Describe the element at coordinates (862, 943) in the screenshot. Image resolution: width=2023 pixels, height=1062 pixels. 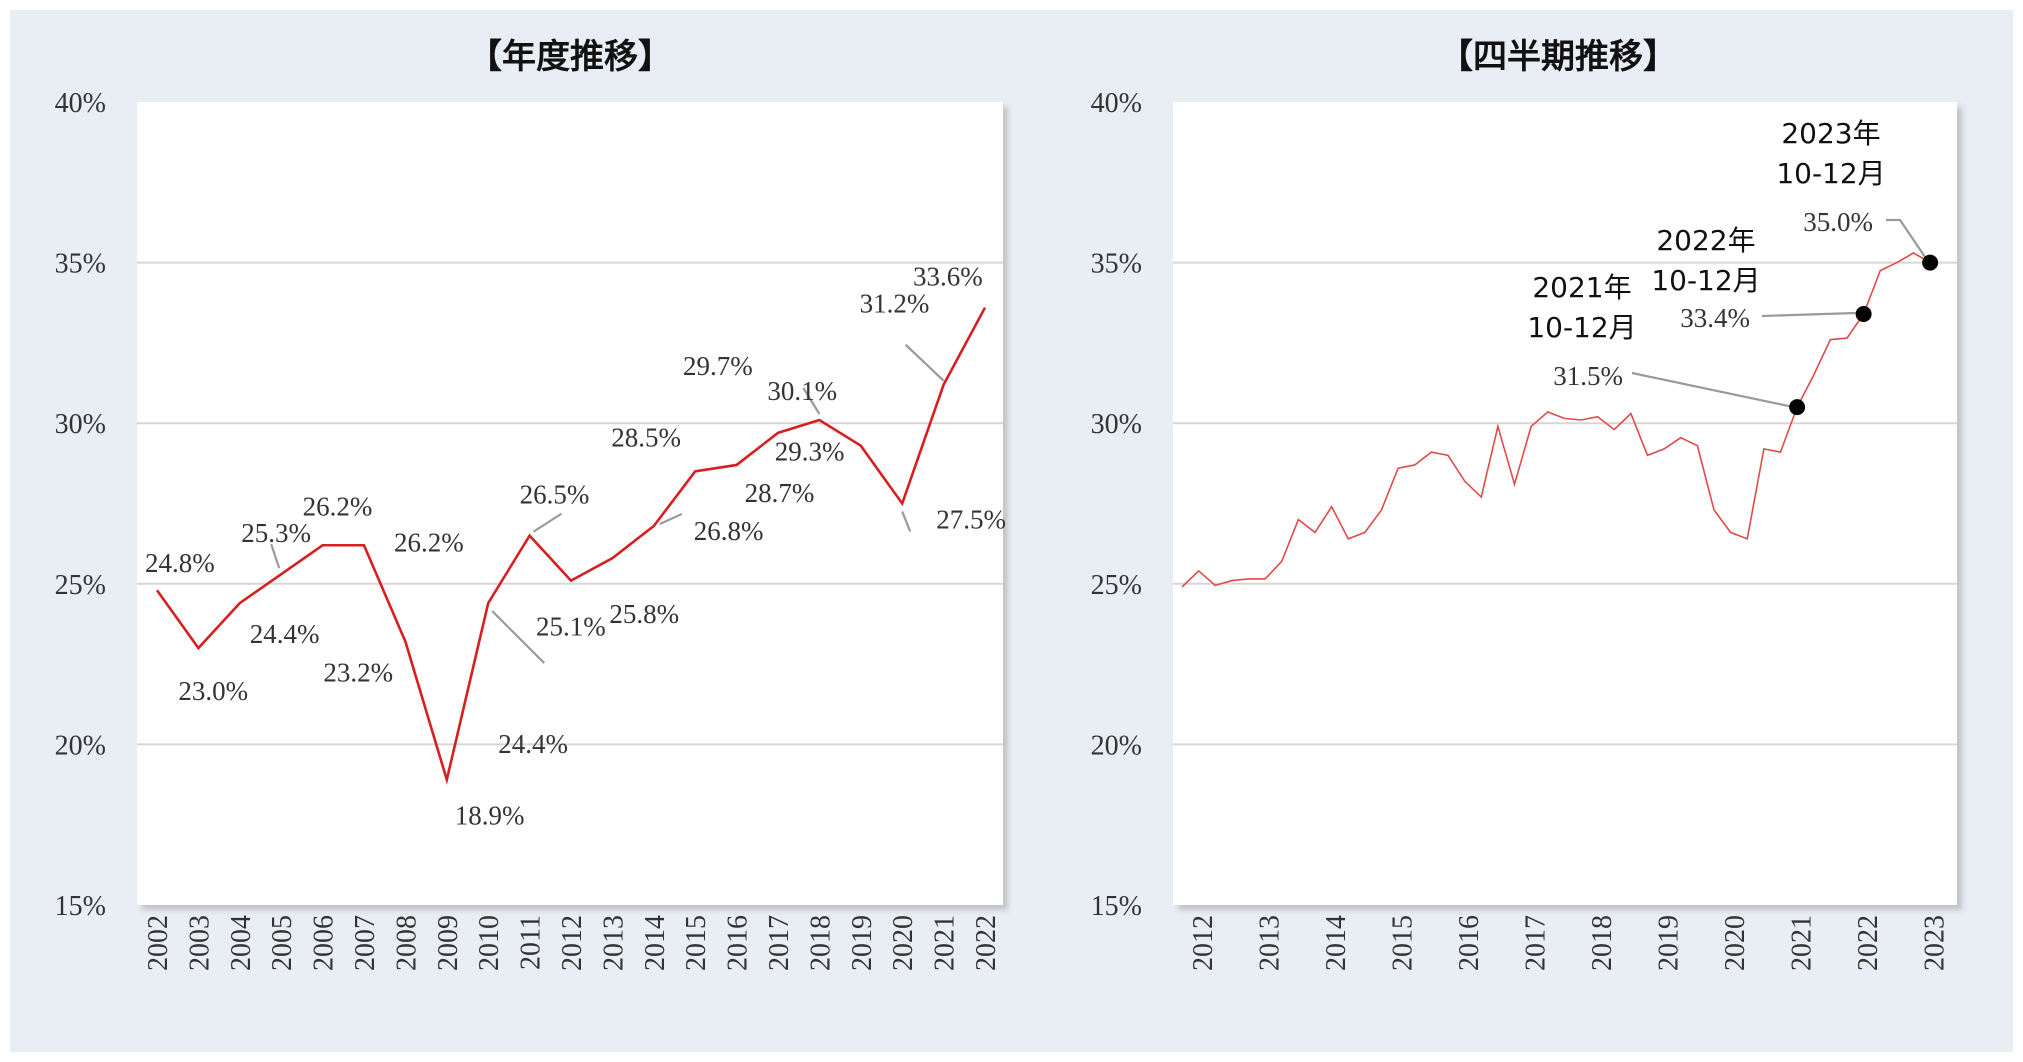
I see `annual-x-tick-label: 2019` at that location.